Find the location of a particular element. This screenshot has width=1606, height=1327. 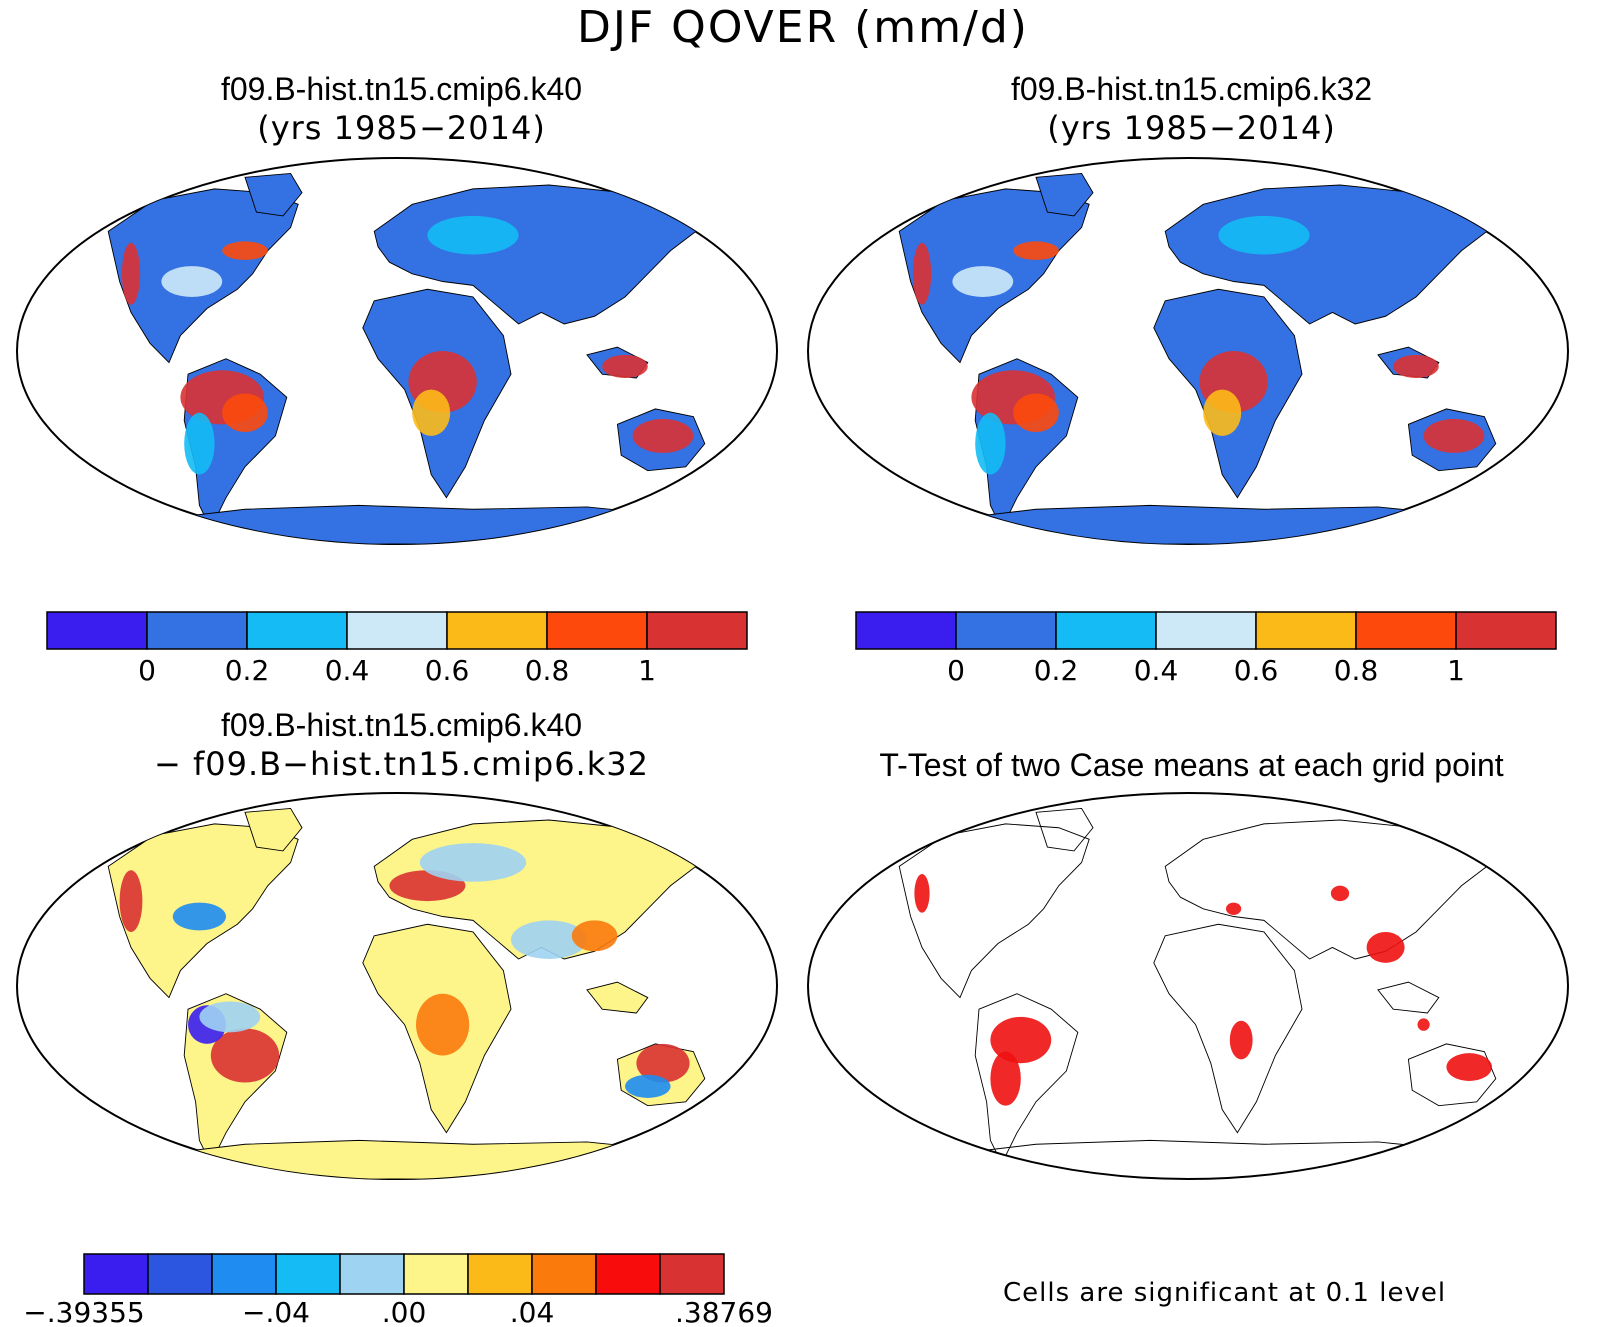

colorbar-k32: 0 0.2 0.4 0.6 0.8 1 is located at coordinates (1206, 649).